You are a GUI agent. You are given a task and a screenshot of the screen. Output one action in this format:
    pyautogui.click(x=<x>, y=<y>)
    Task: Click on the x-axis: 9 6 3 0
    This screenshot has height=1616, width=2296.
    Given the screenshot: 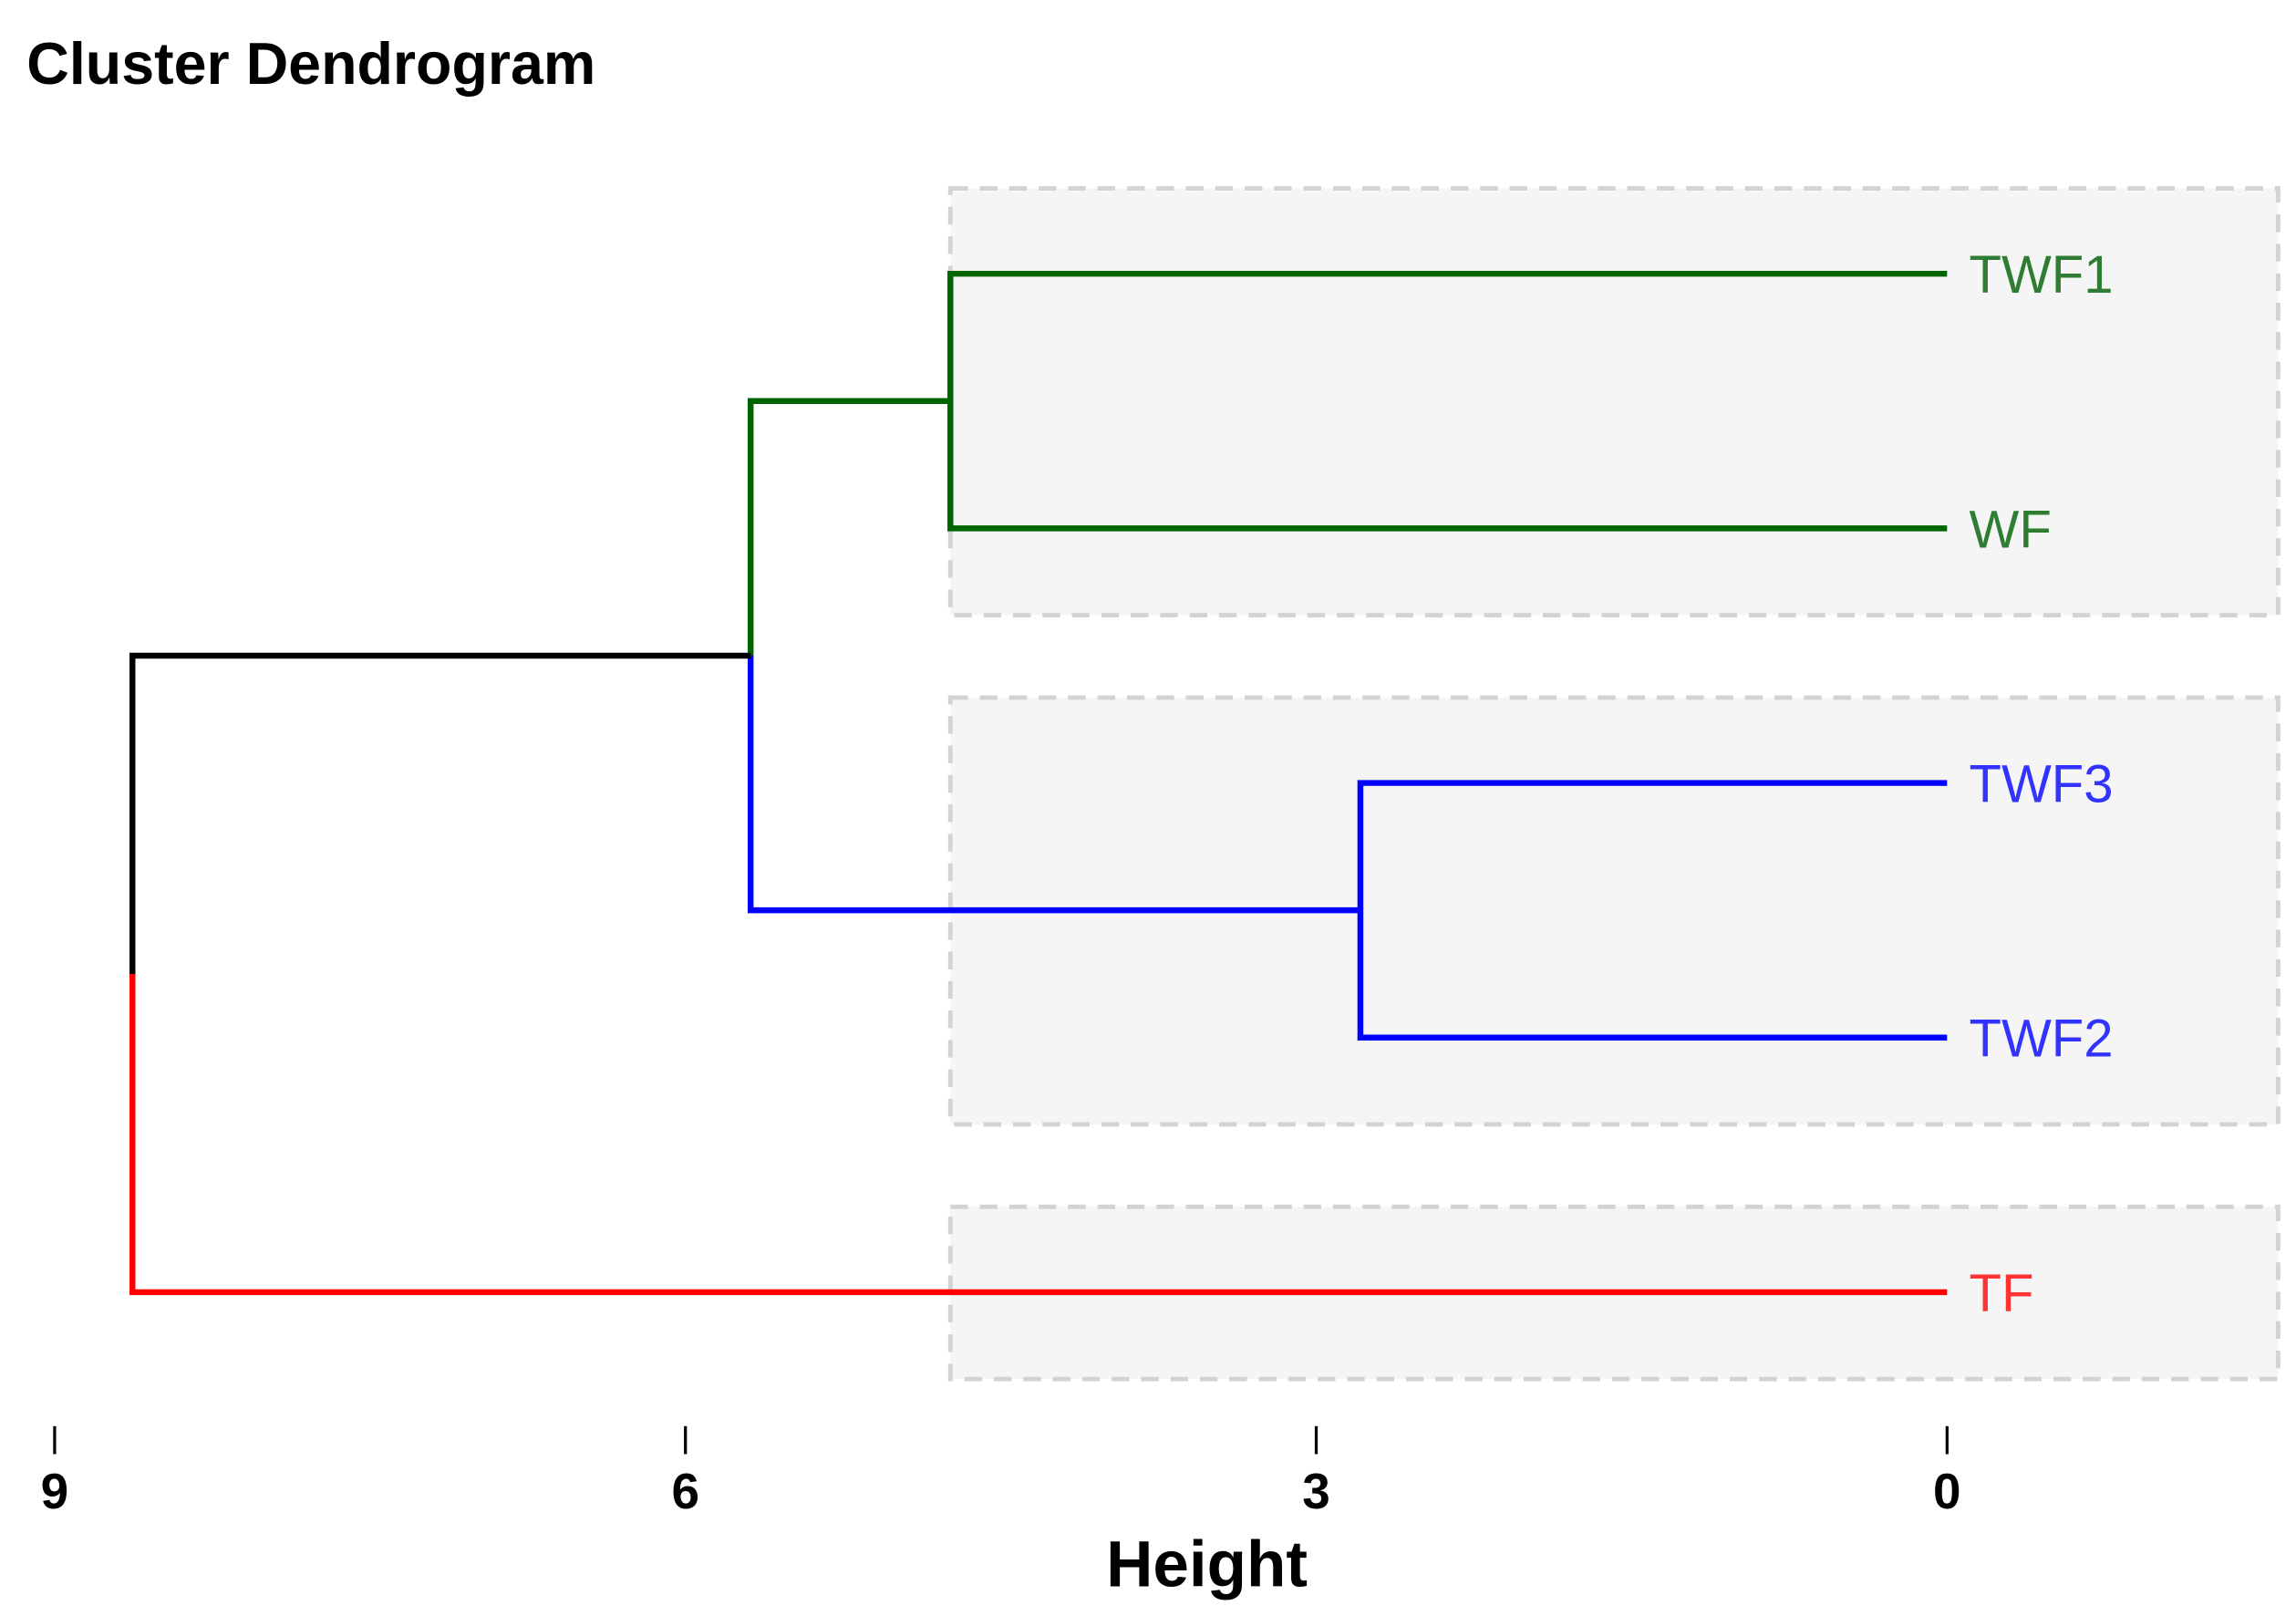 What is the action you would take?
    pyautogui.click(x=1001, y=1472)
    